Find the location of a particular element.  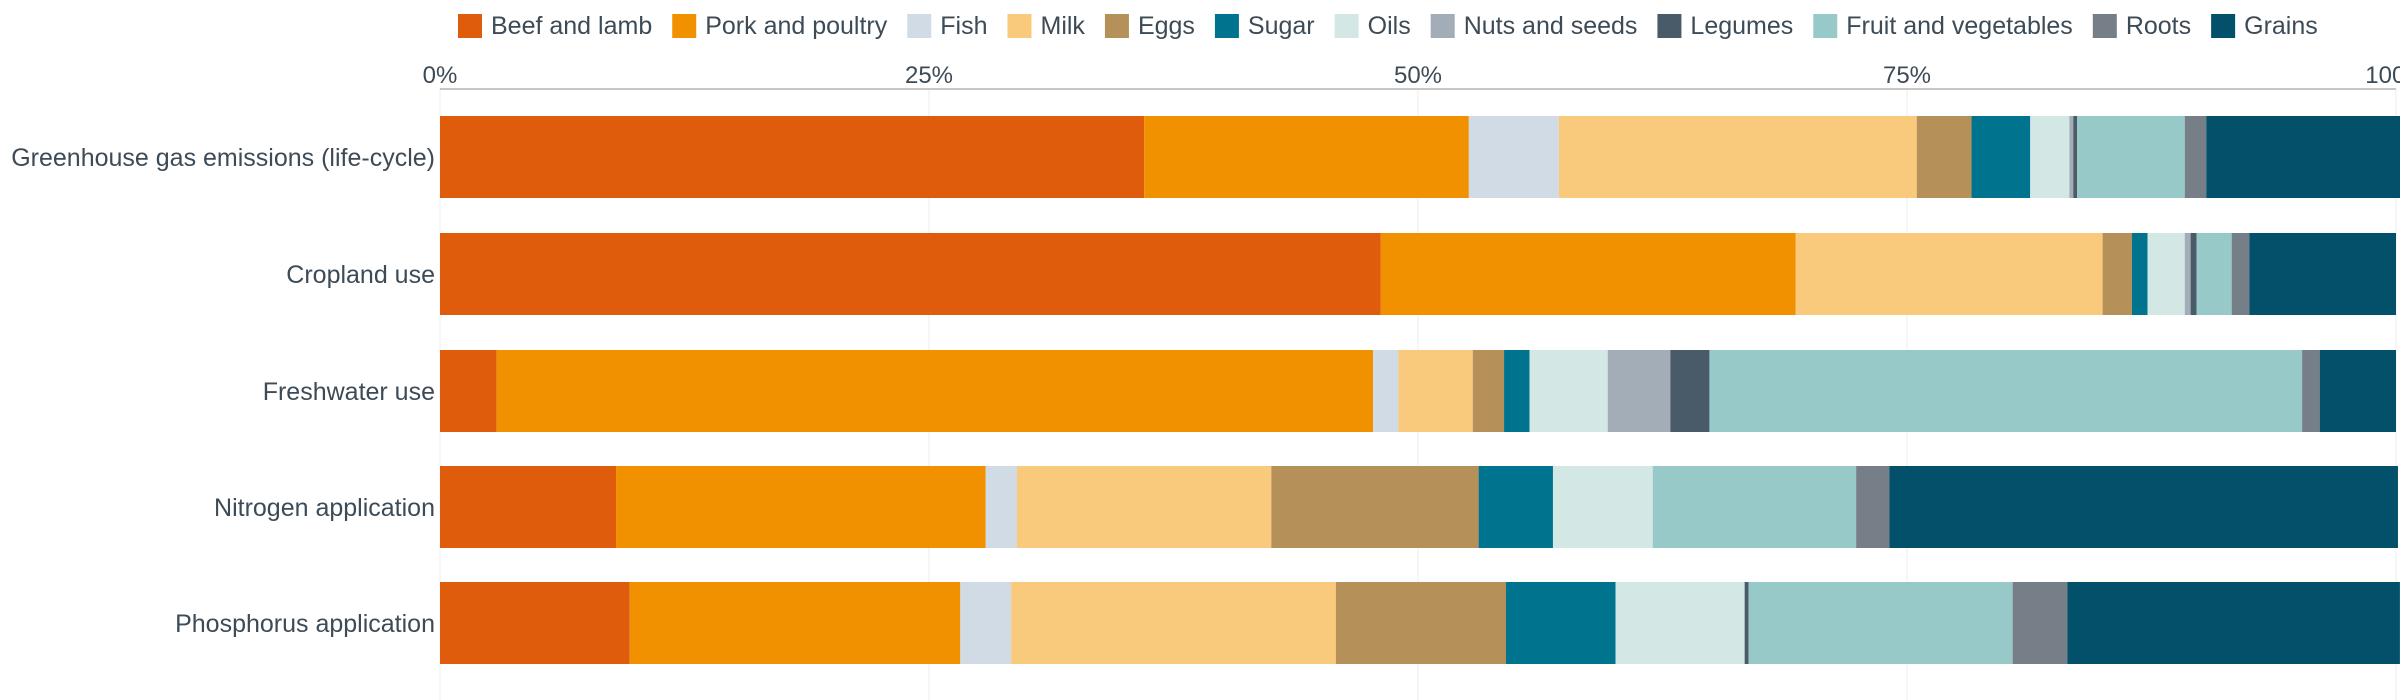

x-tick-label: 25% is located at coordinates (929, 75).